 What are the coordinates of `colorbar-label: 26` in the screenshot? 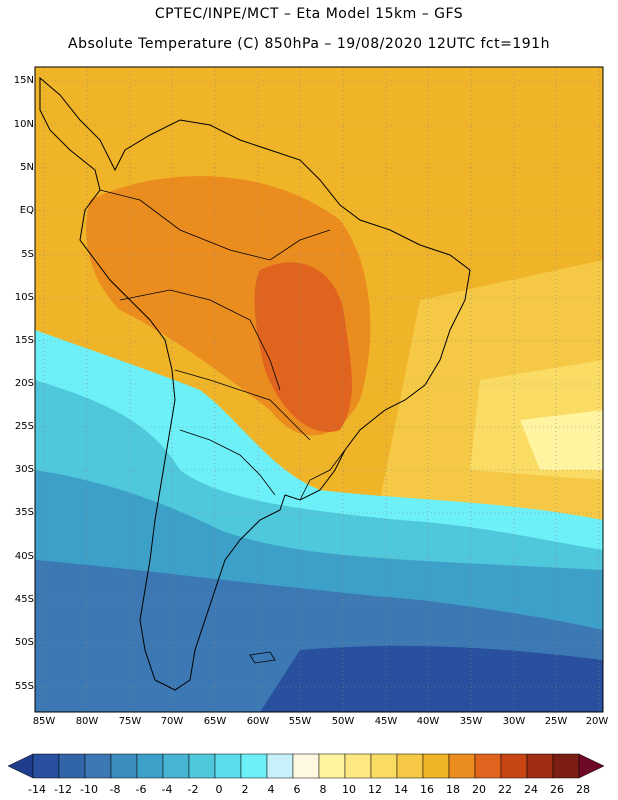 It's located at (557, 789).